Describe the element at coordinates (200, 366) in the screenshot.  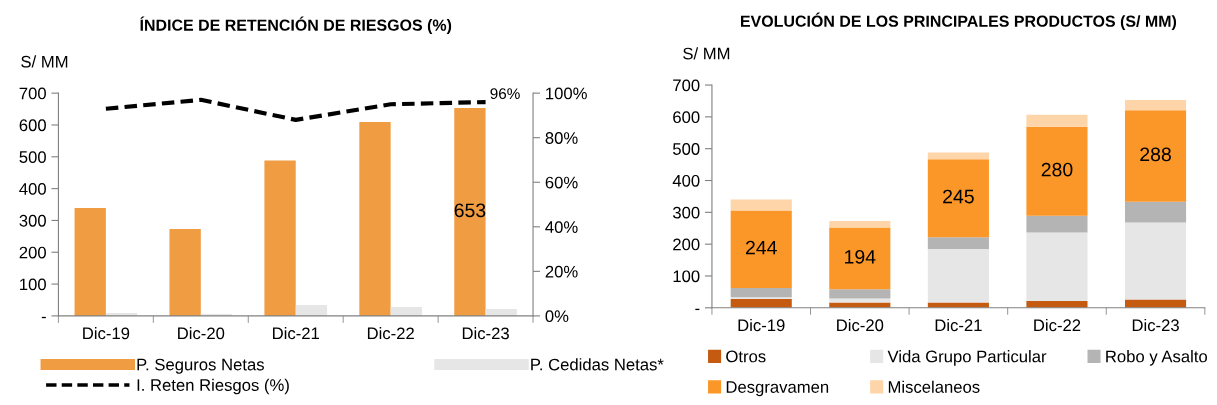
I see `legend-label: P. Seguros Netas` at that location.